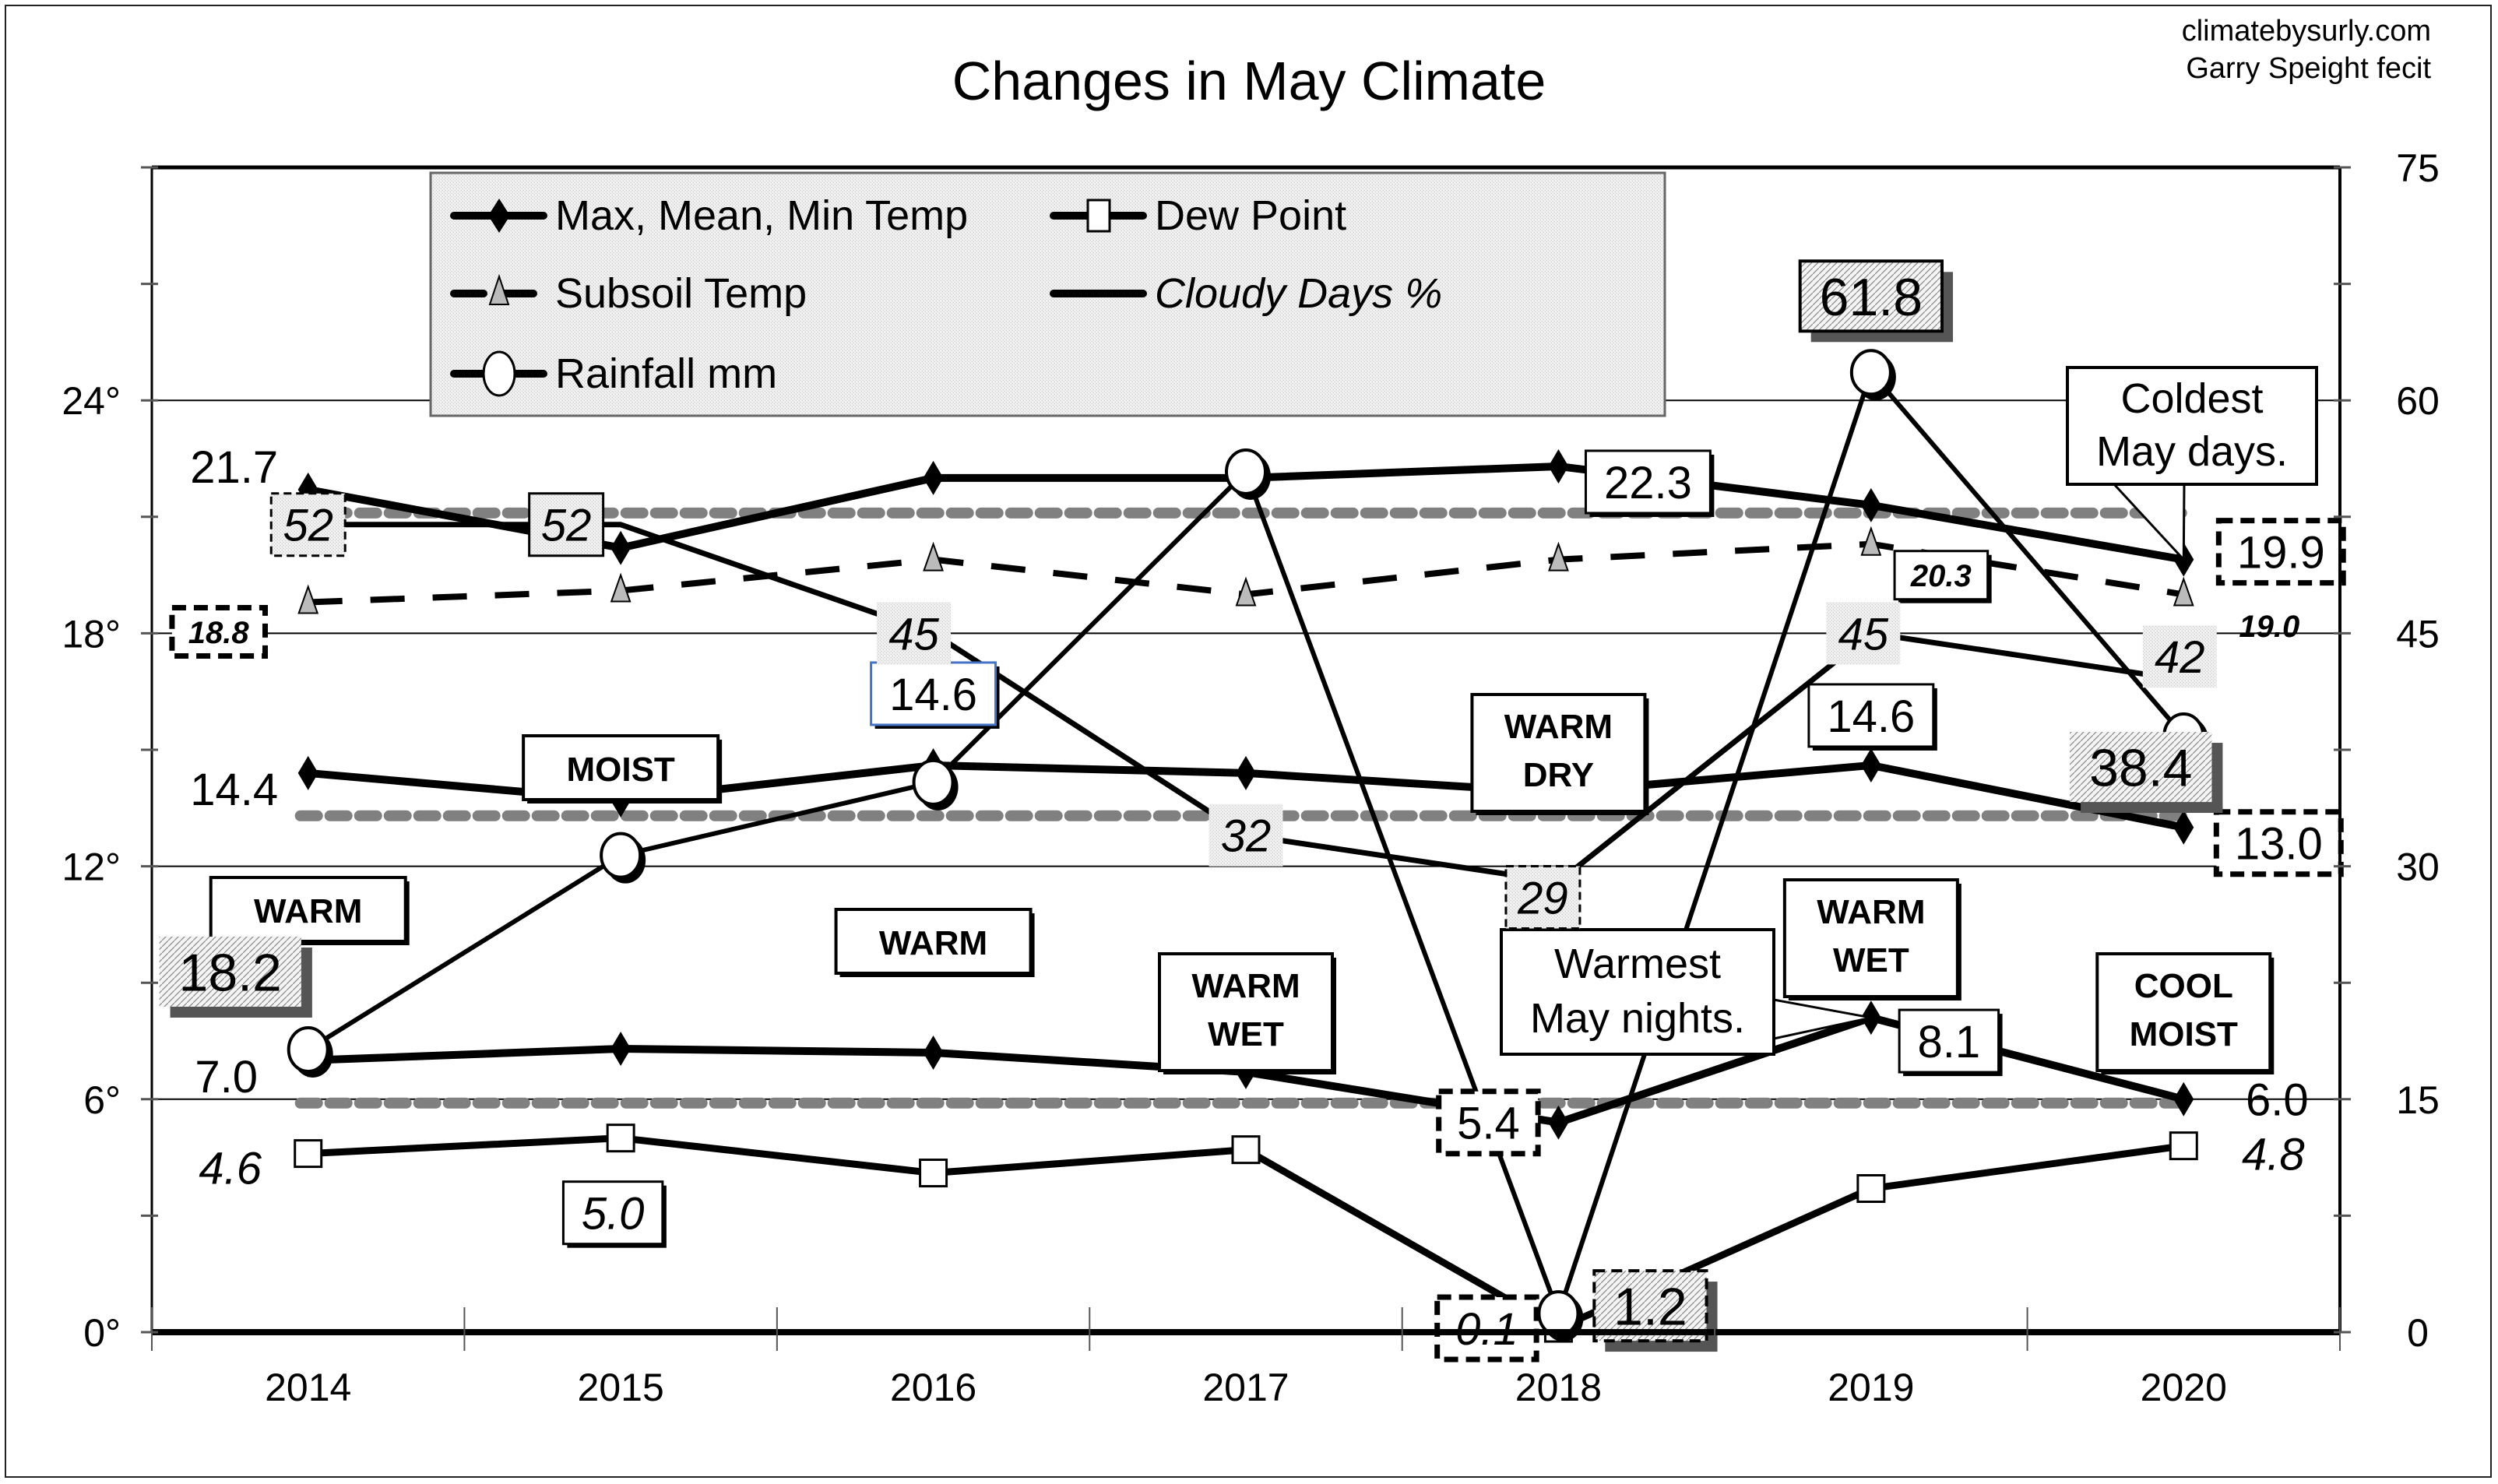 Image resolution: width=2498 pixels, height=1484 pixels. I want to click on data-label: 61.8, so click(1871, 297).